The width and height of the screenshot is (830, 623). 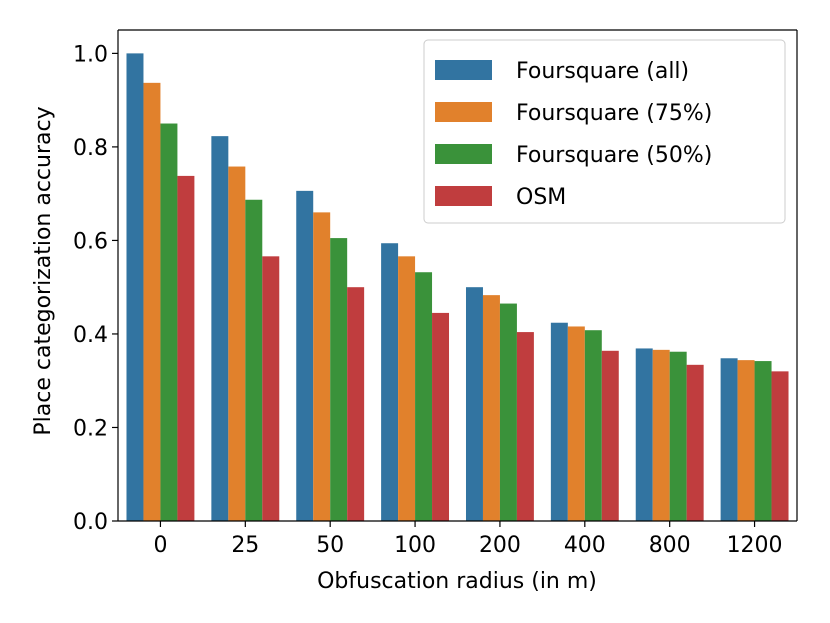 I want to click on y-tick-label: 0.6, so click(x=90, y=241).